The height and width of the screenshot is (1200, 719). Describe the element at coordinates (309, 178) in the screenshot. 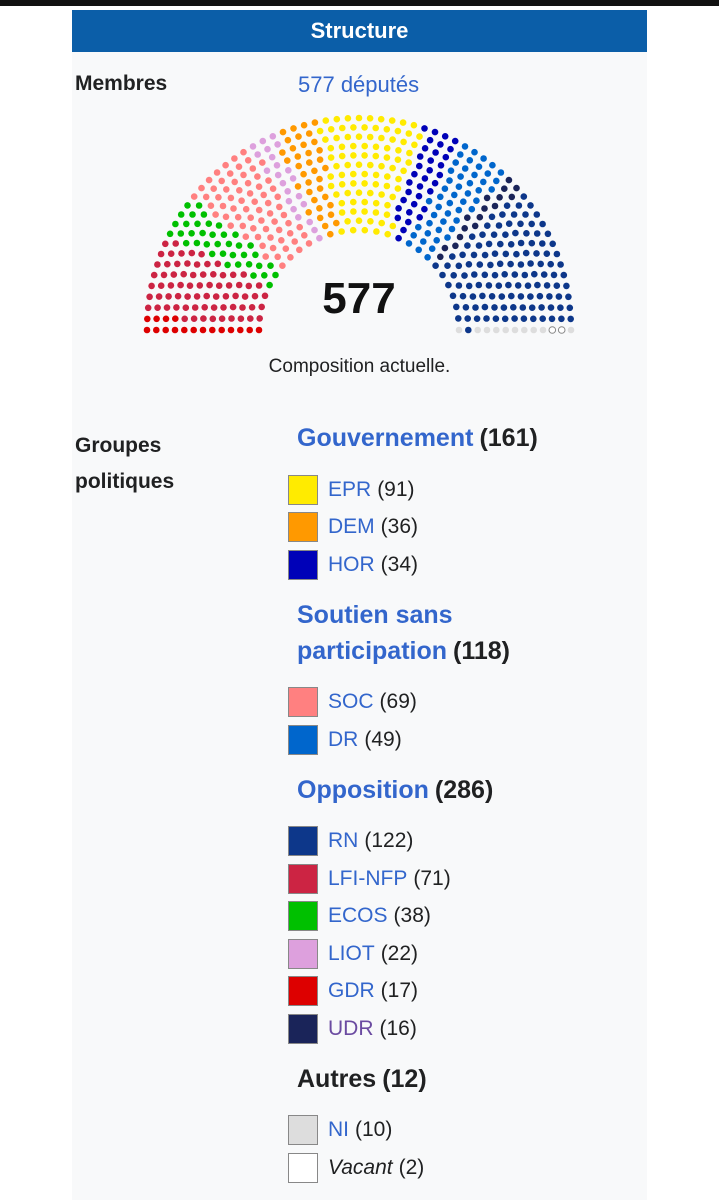

I see `seat-group` at that location.